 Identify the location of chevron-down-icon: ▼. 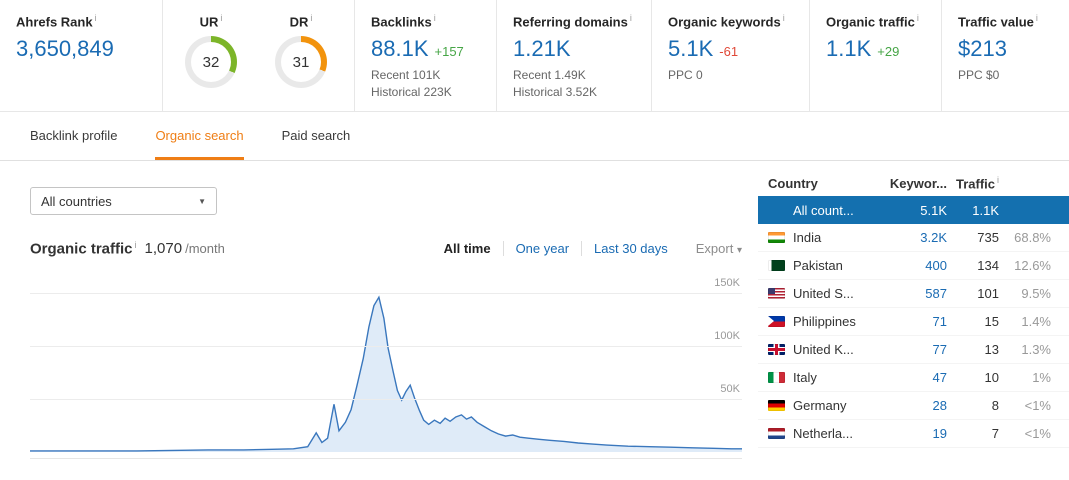
(202, 201).